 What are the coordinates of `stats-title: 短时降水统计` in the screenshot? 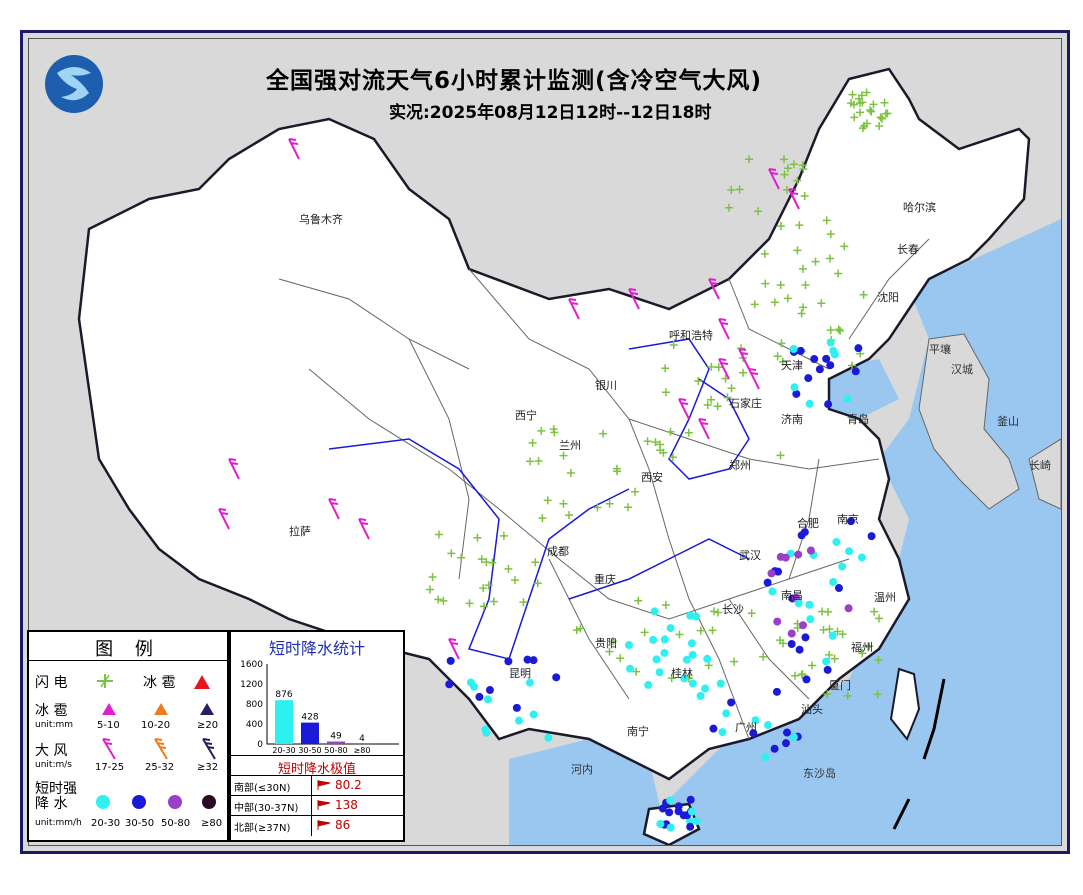 It's located at (316, 648).